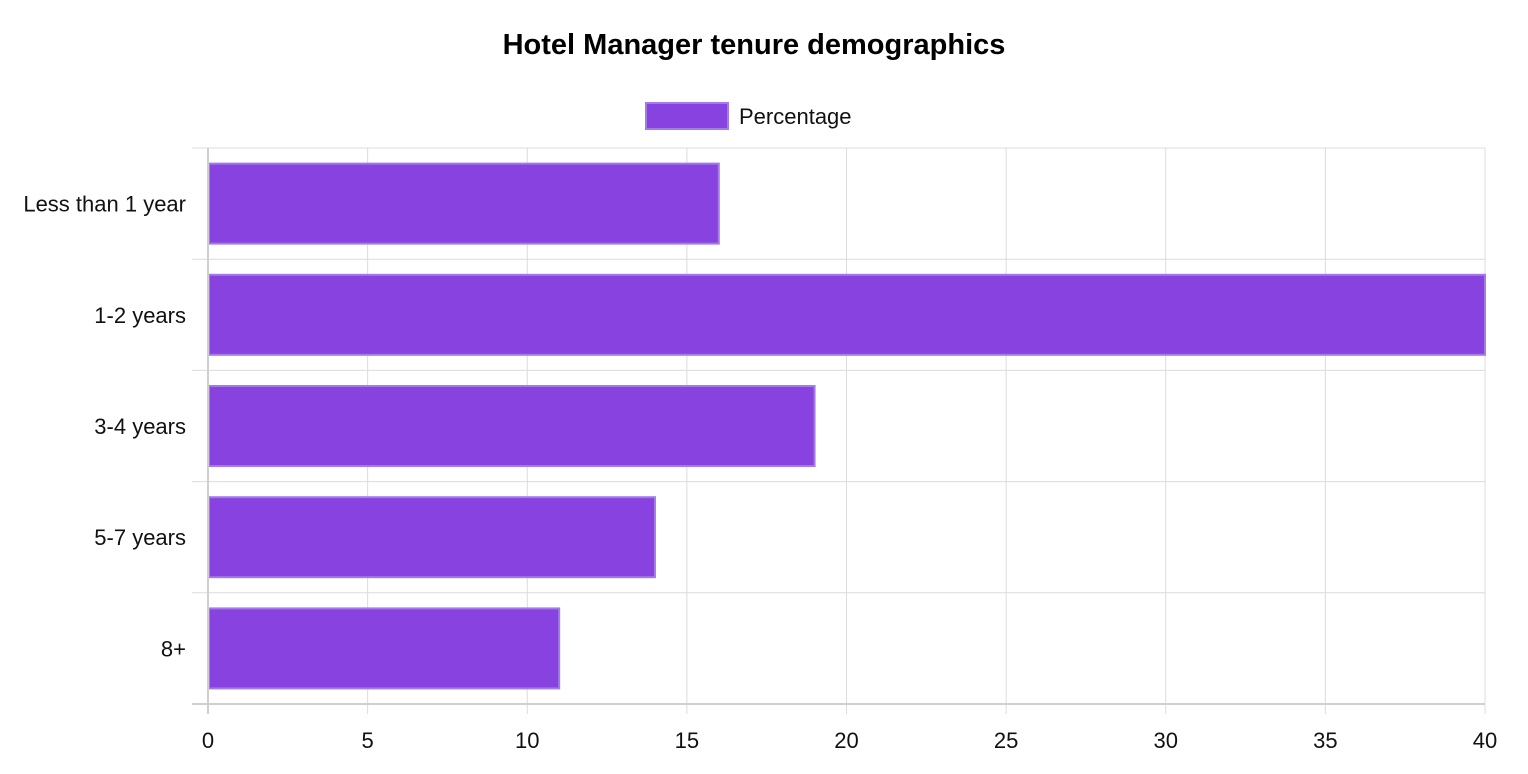 The width and height of the screenshot is (1528, 774). Describe the element at coordinates (1006, 740) in the screenshot. I see `x-tick-label: 25` at that location.